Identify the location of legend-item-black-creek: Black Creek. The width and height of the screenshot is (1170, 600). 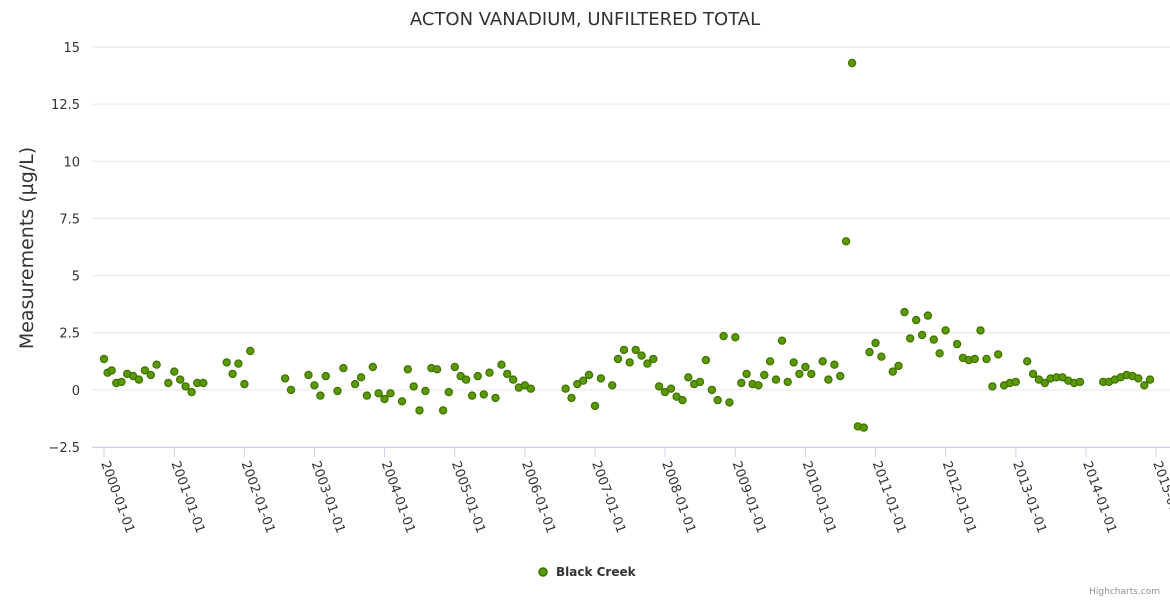
(596, 572).